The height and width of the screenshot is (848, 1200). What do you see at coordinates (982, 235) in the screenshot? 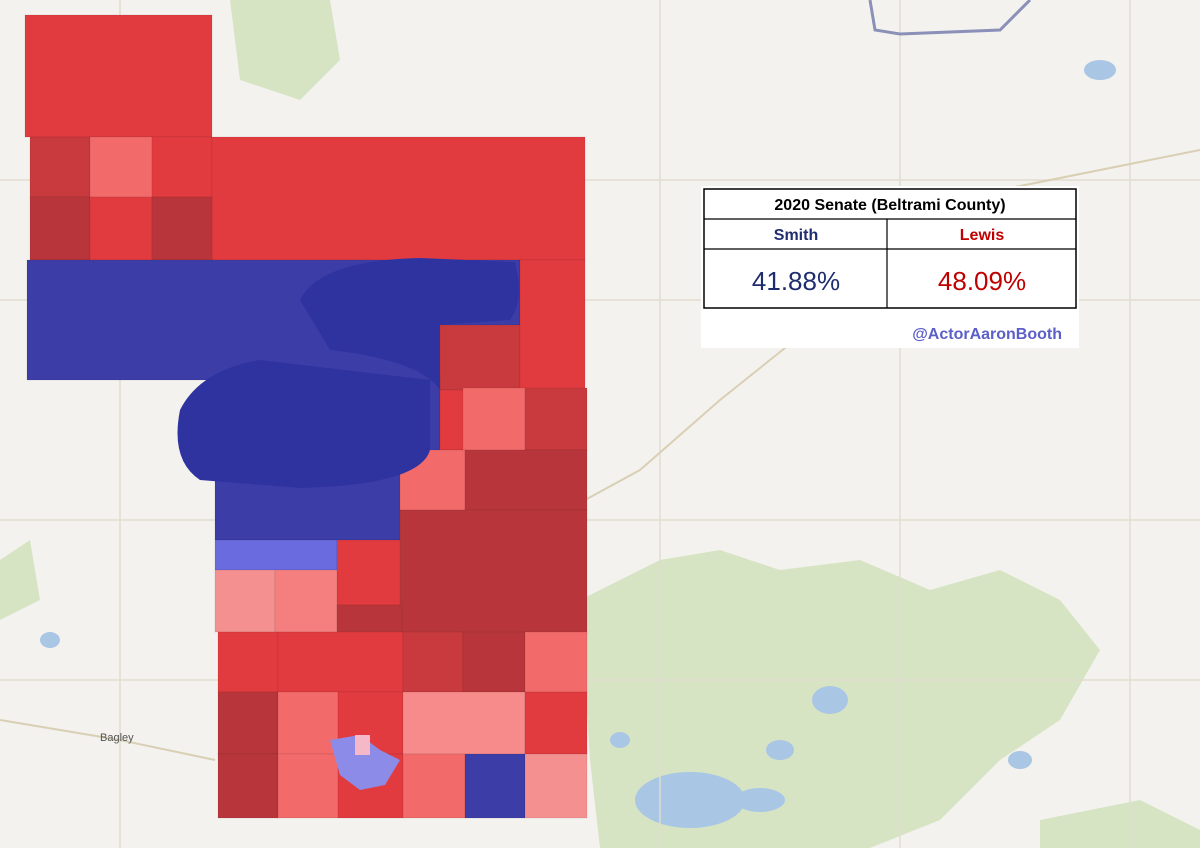
I see `candidate-name: Lewis` at bounding box center [982, 235].